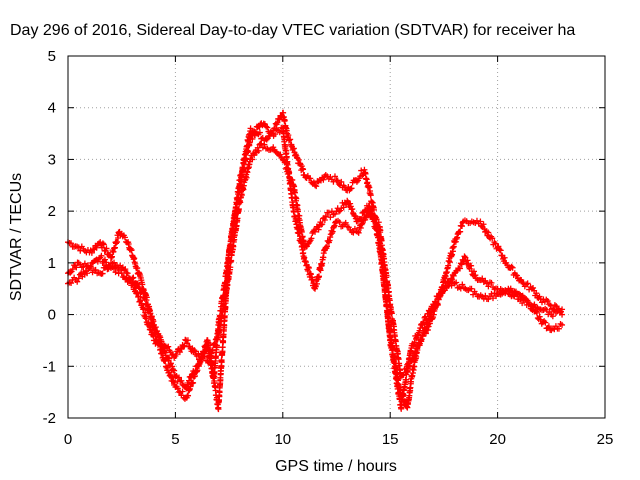 This screenshot has width=640, height=480. What do you see at coordinates (336, 466) in the screenshot?
I see `x-axis-label: GPS time / hours` at bounding box center [336, 466].